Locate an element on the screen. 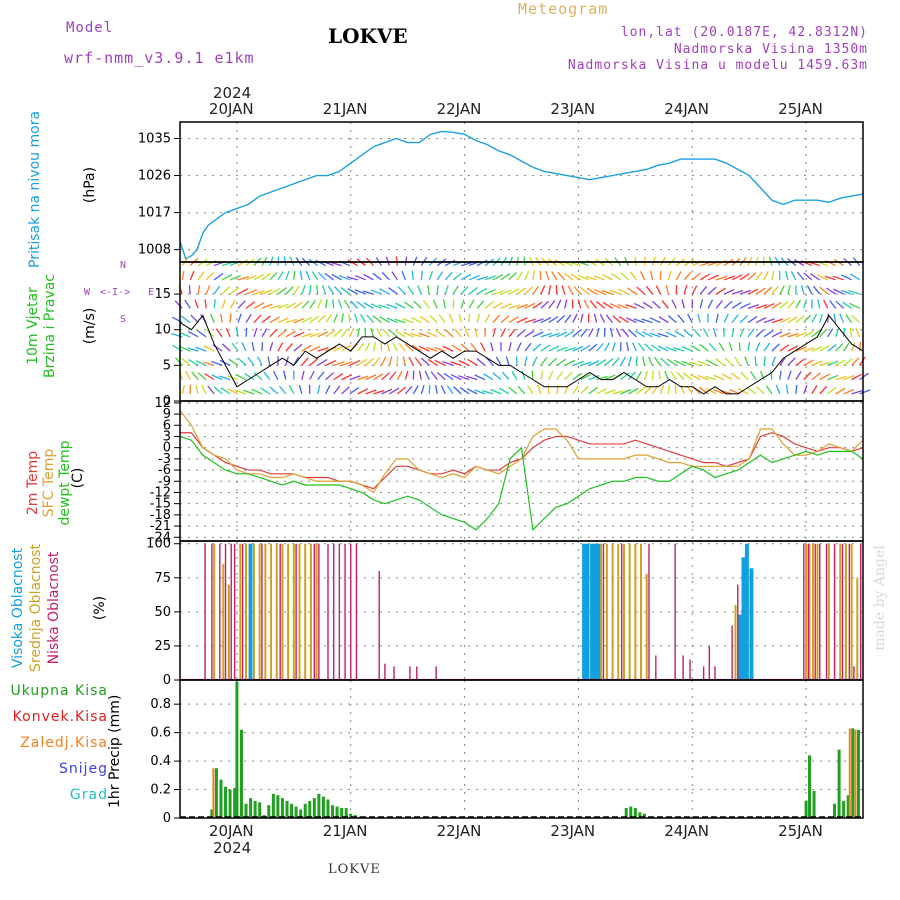 The image size is (900, 900). day-label-bottom: 25JAN is located at coordinates (800, 831).